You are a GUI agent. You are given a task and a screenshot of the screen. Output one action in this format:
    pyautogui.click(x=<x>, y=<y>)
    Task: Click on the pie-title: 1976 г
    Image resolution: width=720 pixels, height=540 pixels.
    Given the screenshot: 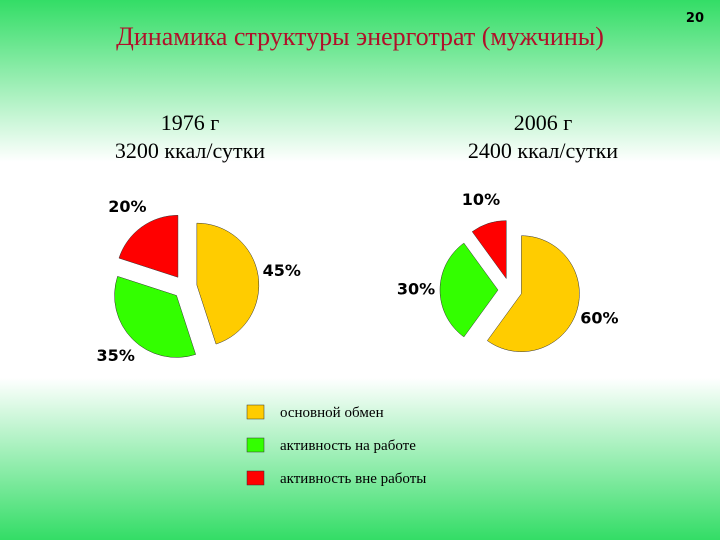 What is the action you would take?
    pyautogui.click(x=190, y=122)
    